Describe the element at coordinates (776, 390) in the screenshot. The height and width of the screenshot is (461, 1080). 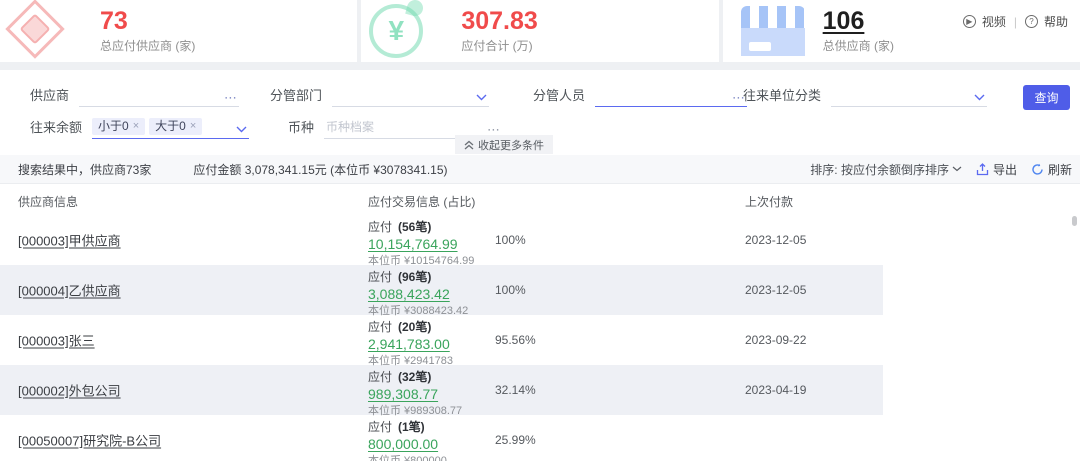
I see `last-payment-date: 2023-04-19` at that location.